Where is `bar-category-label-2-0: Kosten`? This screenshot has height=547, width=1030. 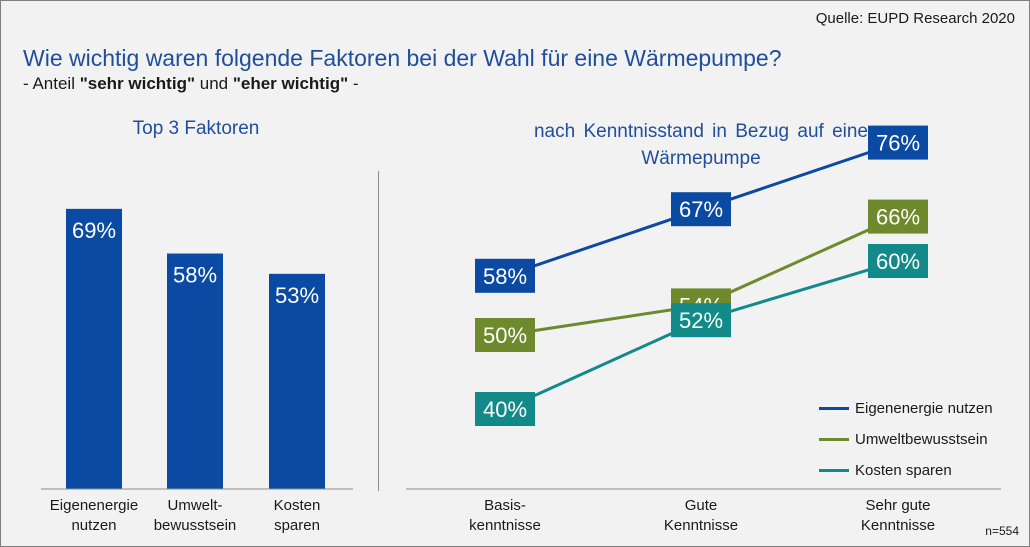 bar-category-label-2-0: Kosten is located at coordinates (297, 505).